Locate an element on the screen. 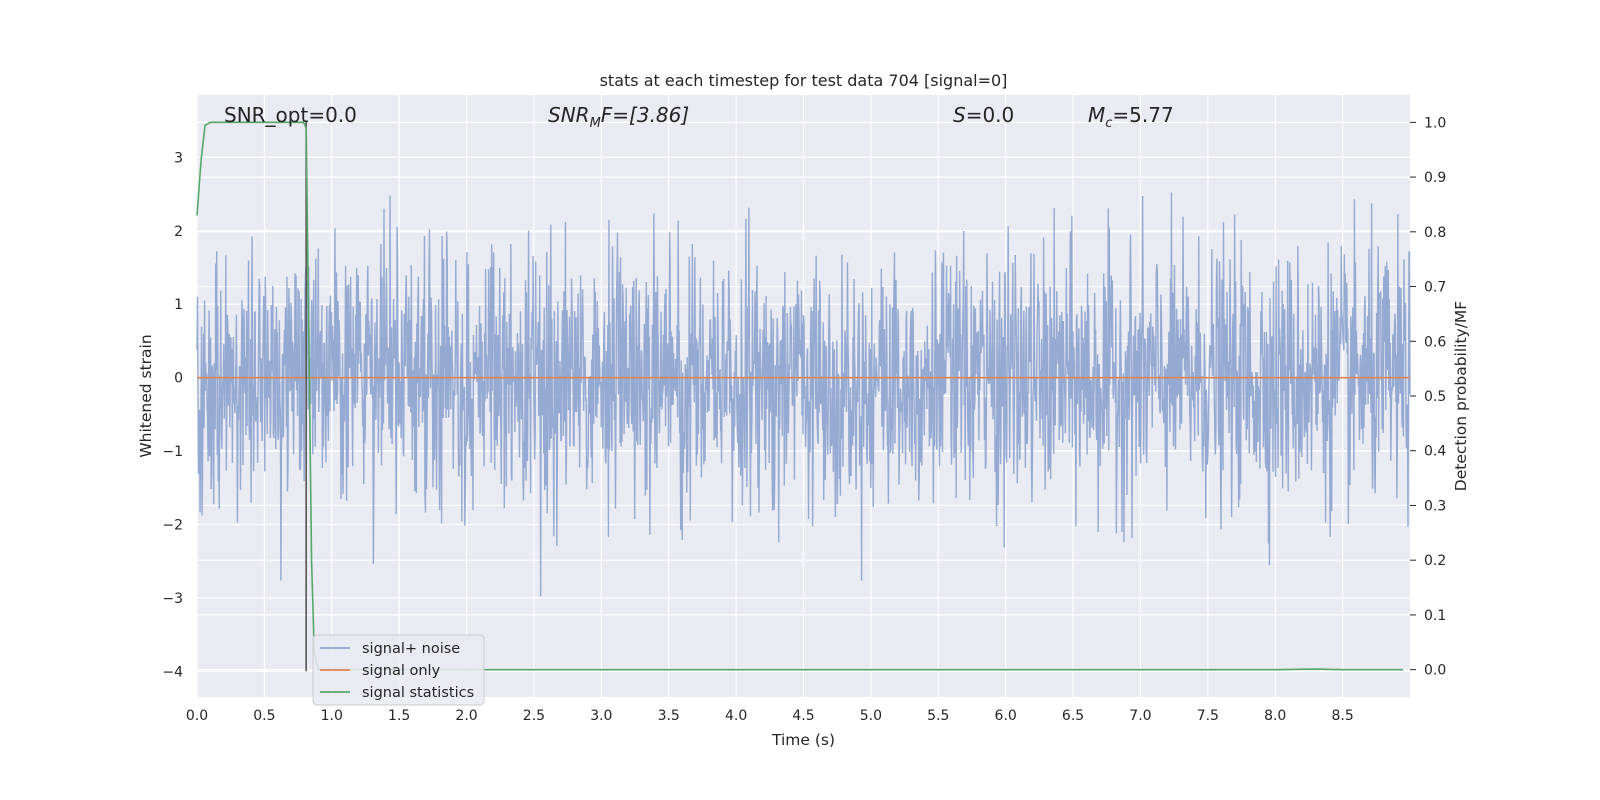  x-tick-label: 2.0 is located at coordinates (466, 716).